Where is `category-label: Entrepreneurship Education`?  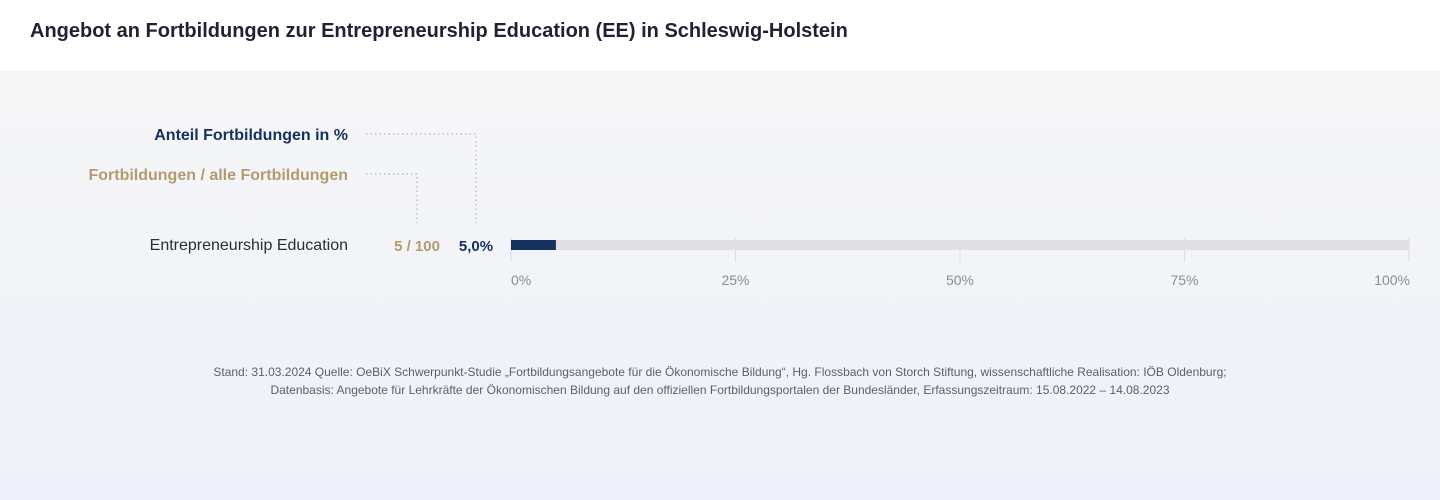
category-label: Entrepreneurship Education is located at coordinates (249, 245).